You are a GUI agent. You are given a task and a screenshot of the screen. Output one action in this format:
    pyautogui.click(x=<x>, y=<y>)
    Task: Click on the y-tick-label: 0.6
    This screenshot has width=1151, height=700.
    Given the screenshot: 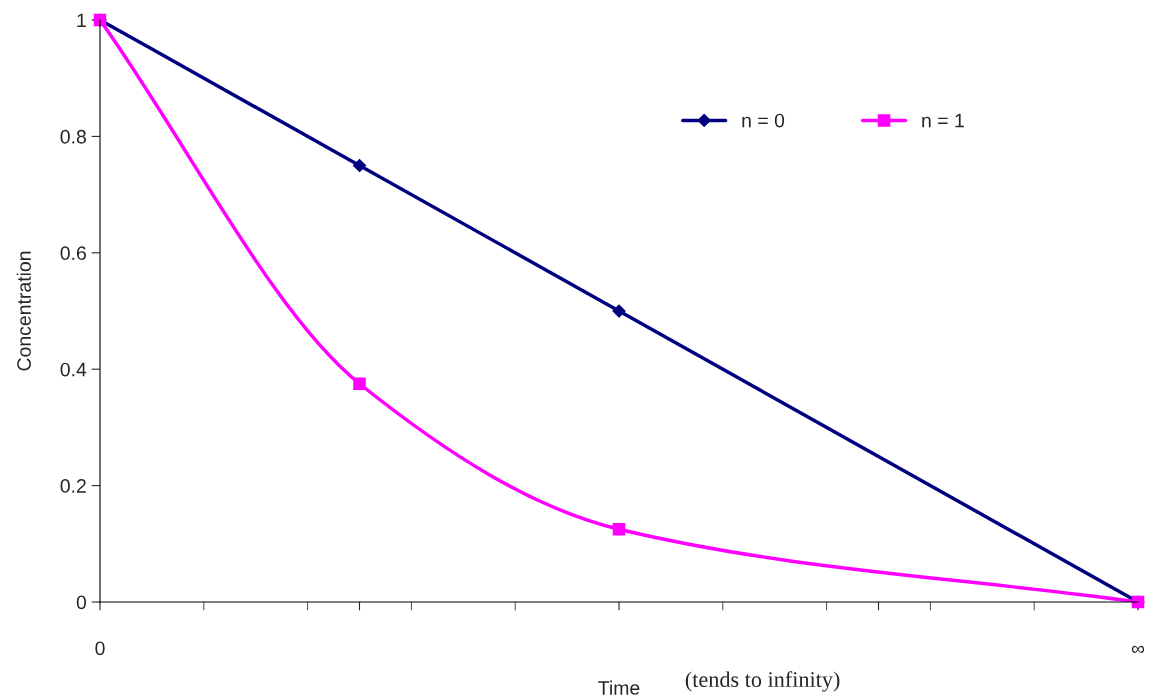 What is the action you would take?
    pyautogui.click(x=73, y=253)
    